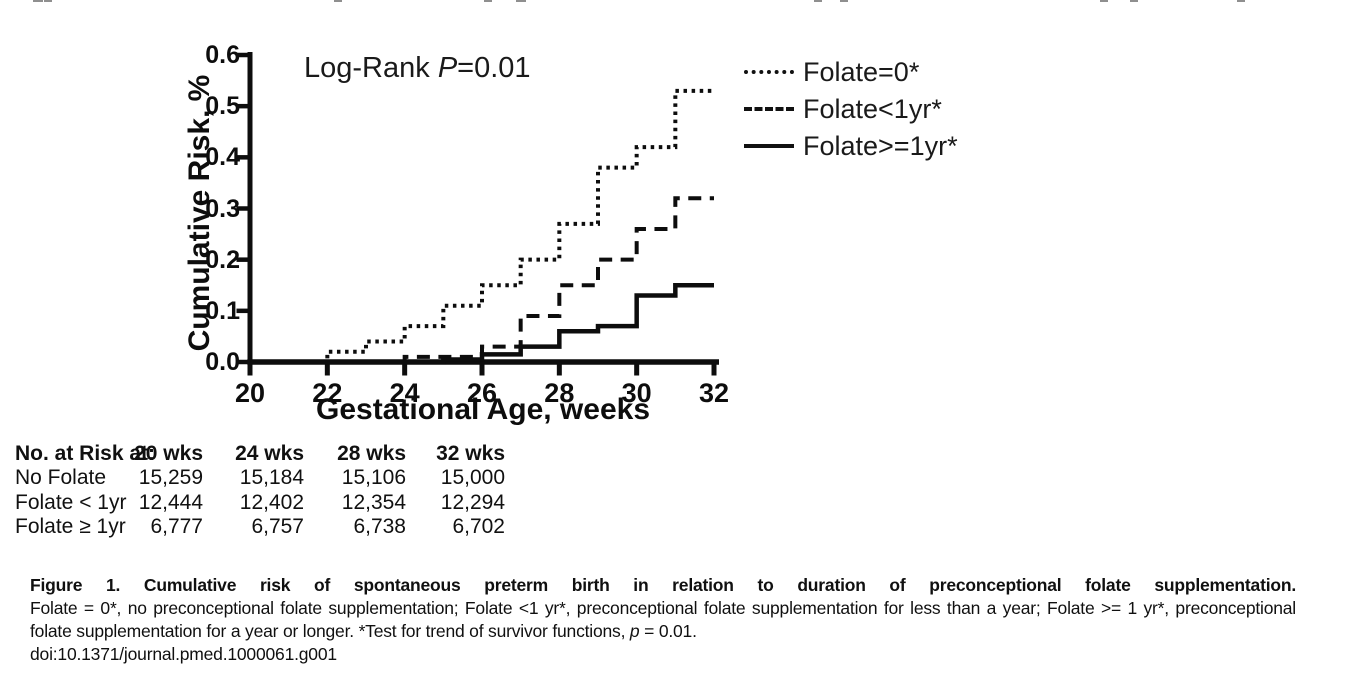  What do you see at coordinates (494, 68) in the screenshot?
I see `log-rank-value: =0.01` at bounding box center [494, 68].